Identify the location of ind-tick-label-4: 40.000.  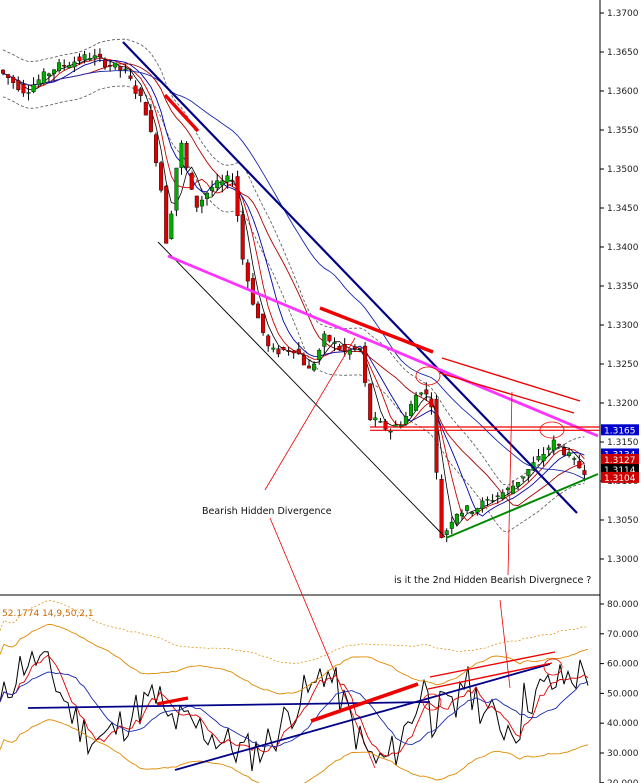
(623, 724).